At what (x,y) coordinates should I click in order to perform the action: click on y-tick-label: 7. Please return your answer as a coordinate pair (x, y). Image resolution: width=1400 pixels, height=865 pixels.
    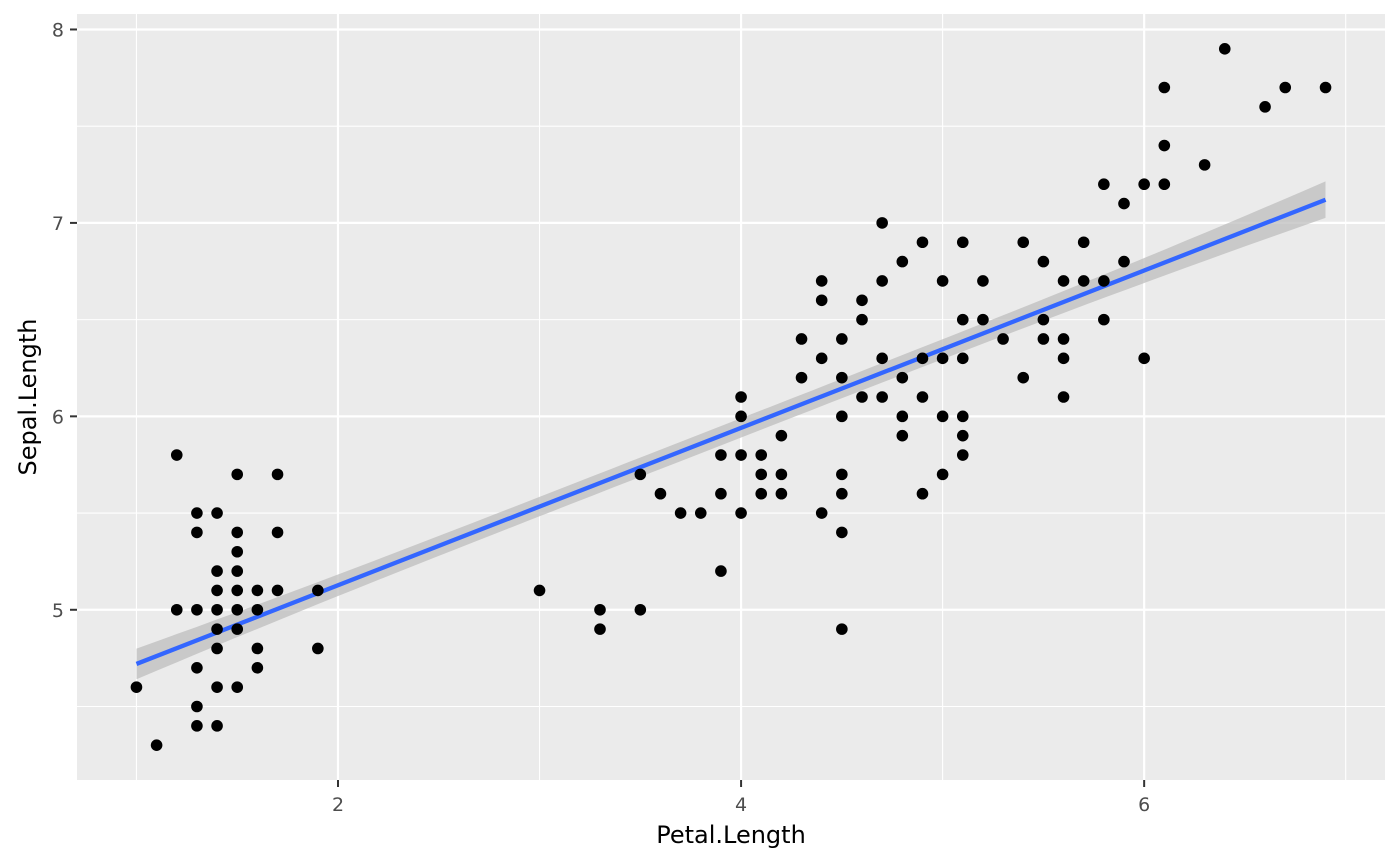
    Looking at the image, I should click on (58, 224).